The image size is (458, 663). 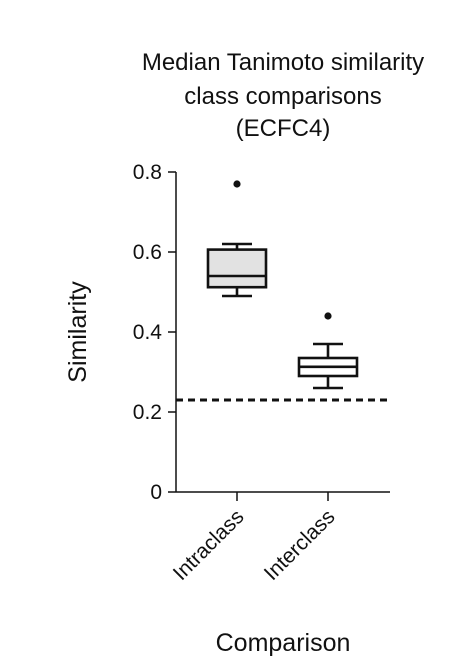 What do you see at coordinates (237, 268) in the screenshot?
I see `iqr-box` at bounding box center [237, 268].